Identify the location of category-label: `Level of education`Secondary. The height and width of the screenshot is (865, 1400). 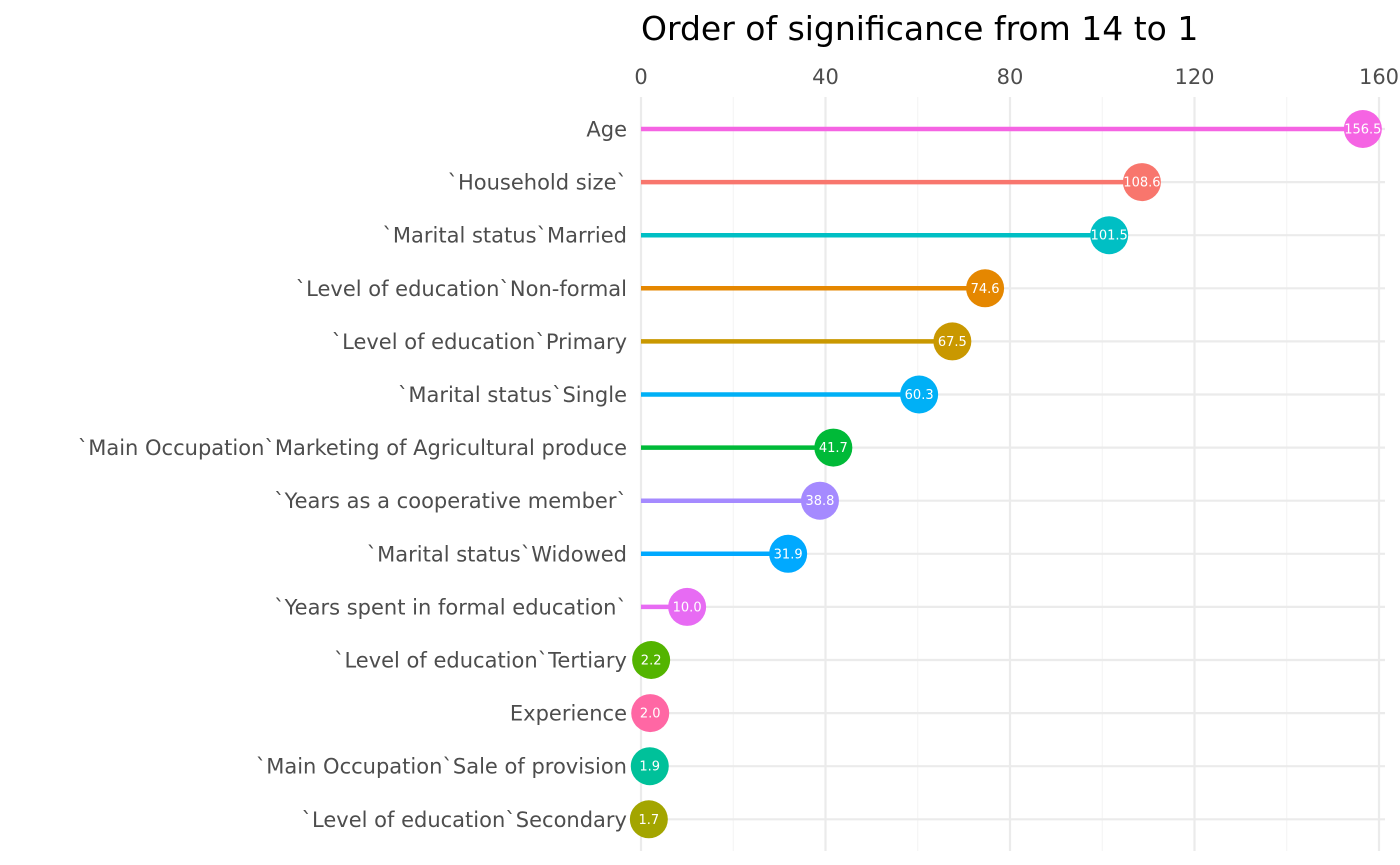
(464, 820).